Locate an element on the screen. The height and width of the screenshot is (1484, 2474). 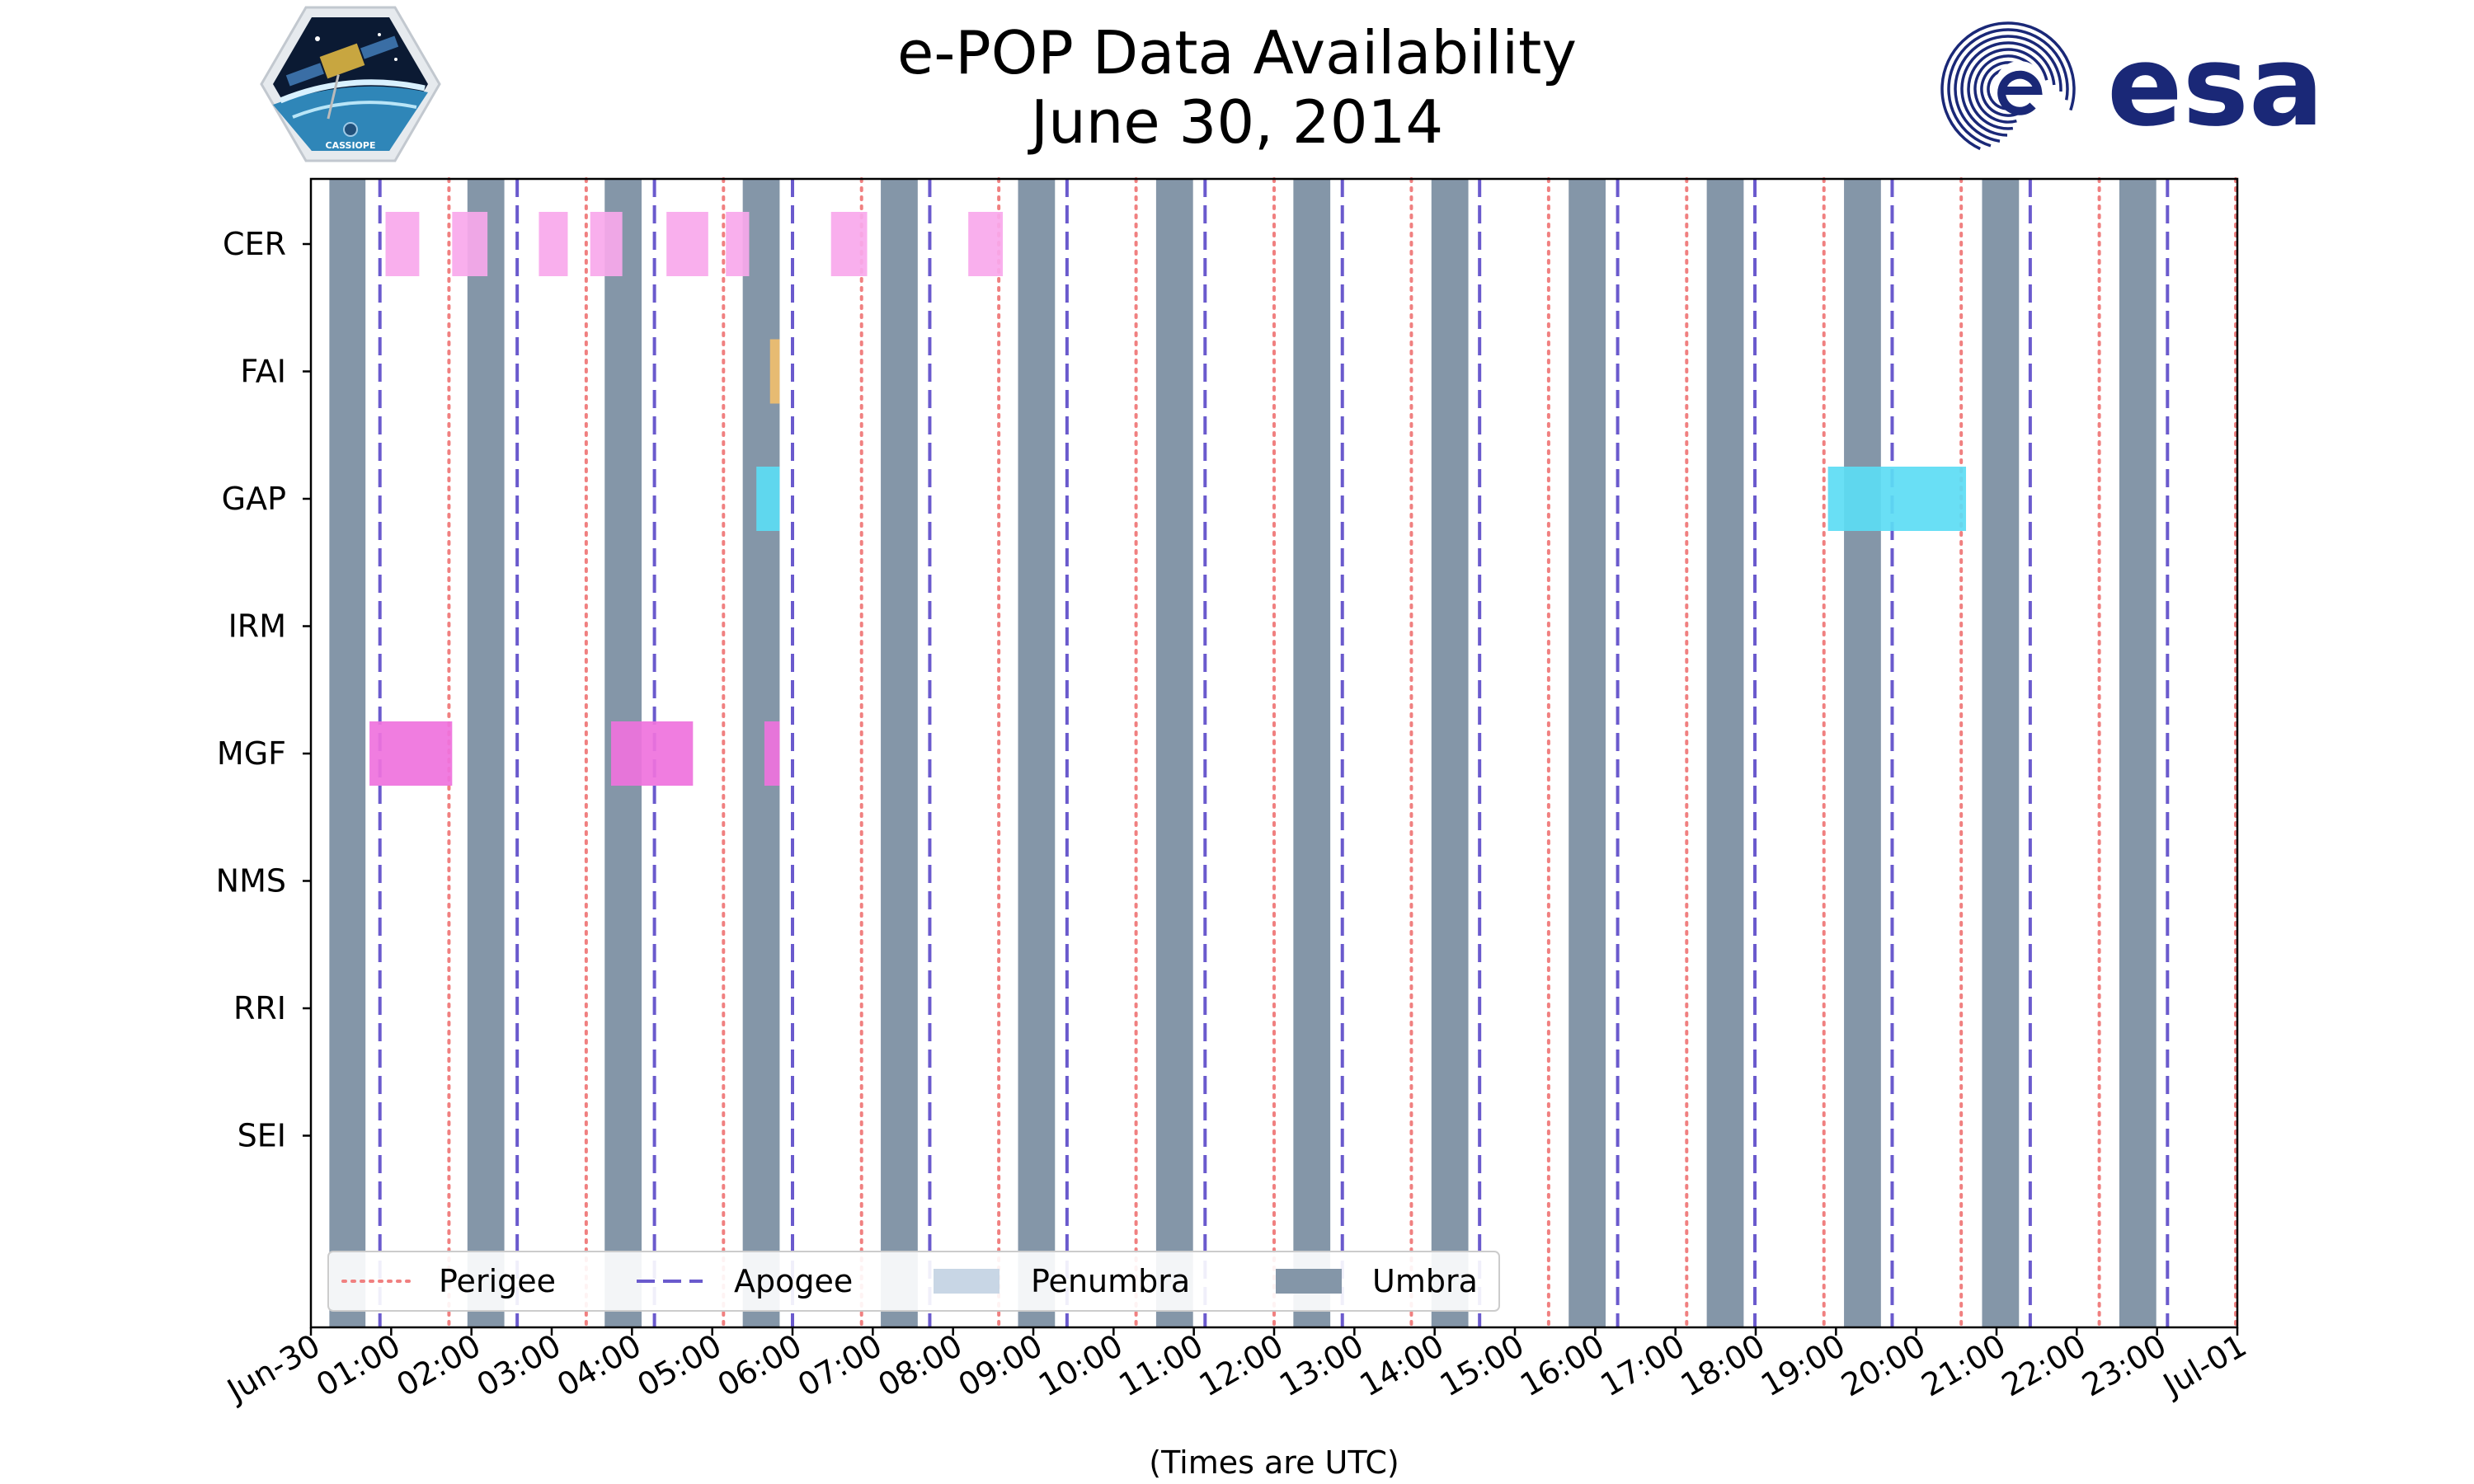
x-tick-label: 10:00 is located at coordinates (1080, 1365).